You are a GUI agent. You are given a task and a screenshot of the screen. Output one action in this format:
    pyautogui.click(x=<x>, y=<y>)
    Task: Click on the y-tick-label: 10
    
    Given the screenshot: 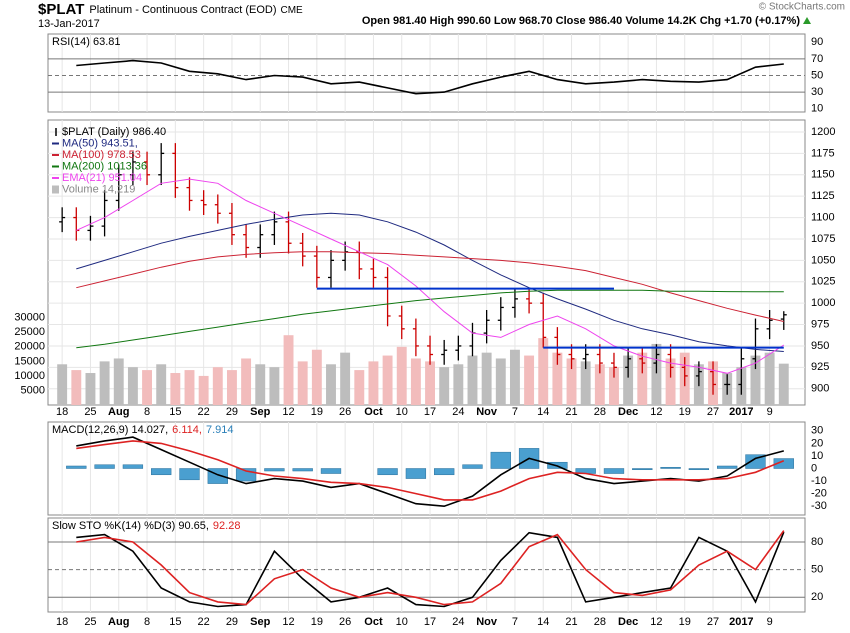 What is the action you would take?
    pyautogui.click(x=817, y=456)
    